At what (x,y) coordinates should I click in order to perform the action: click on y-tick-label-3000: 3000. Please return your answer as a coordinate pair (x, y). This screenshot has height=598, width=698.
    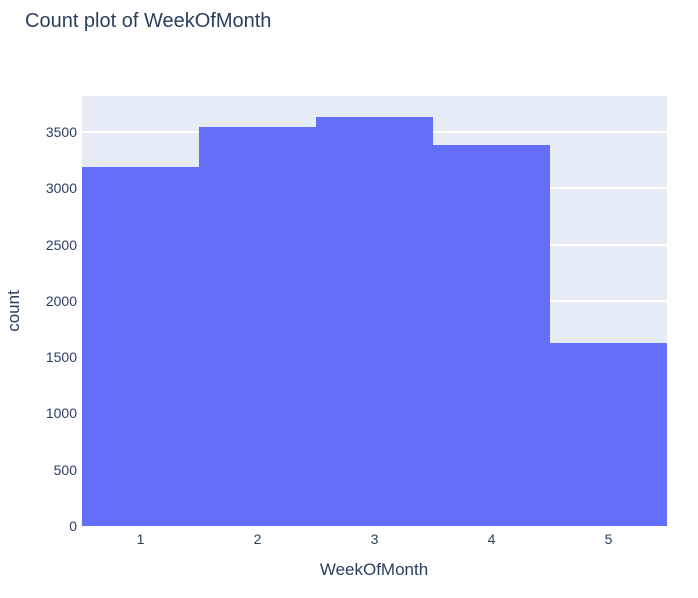
    Looking at the image, I should click on (61, 188).